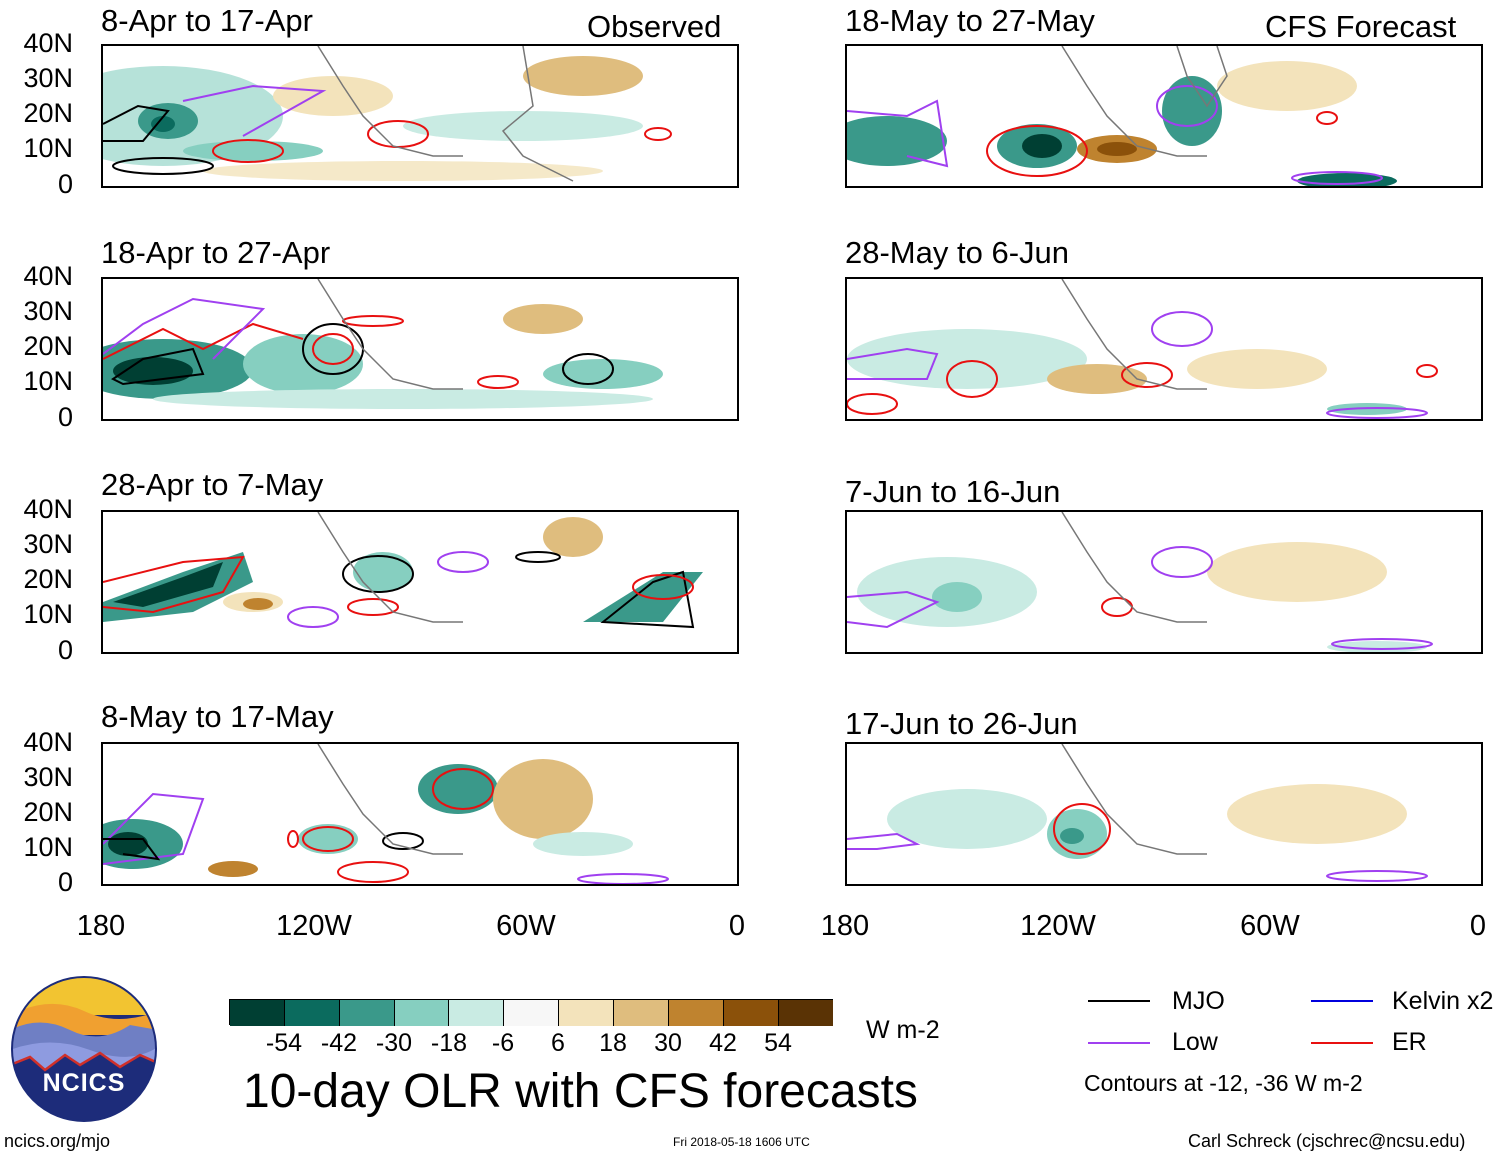 Image resolution: width=1510 pixels, height=1157 pixels. What do you see at coordinates (339, 1043) in the screenshot?
I see `colorbar-label: -42` at bounding box center [339, 1043].